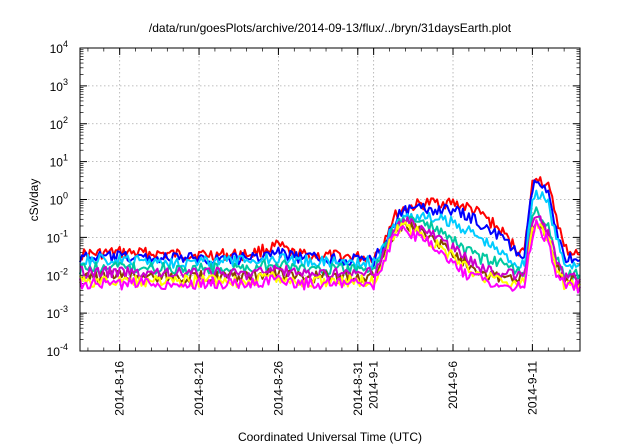 Image resolution: width=640 pixels, height=448 pixels. I want to click on y-tick-label: 10³, so click(59, 85).